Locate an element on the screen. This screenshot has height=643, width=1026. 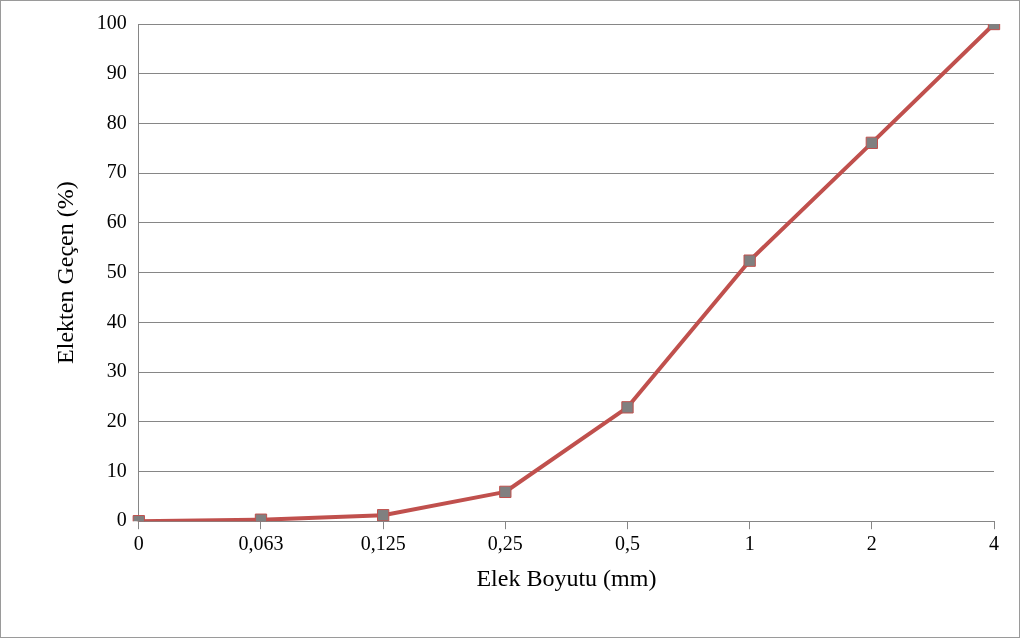
y-tick-label: 30 is located at coordinates (116, 370).